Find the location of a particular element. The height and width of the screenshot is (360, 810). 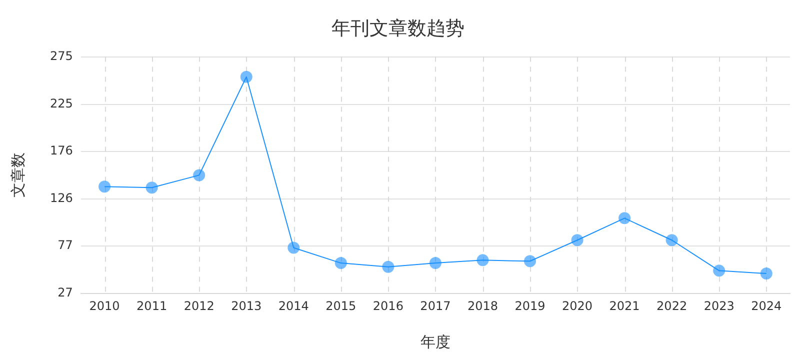

x-axis-title: 年度 is located at coordinates (435, 341).